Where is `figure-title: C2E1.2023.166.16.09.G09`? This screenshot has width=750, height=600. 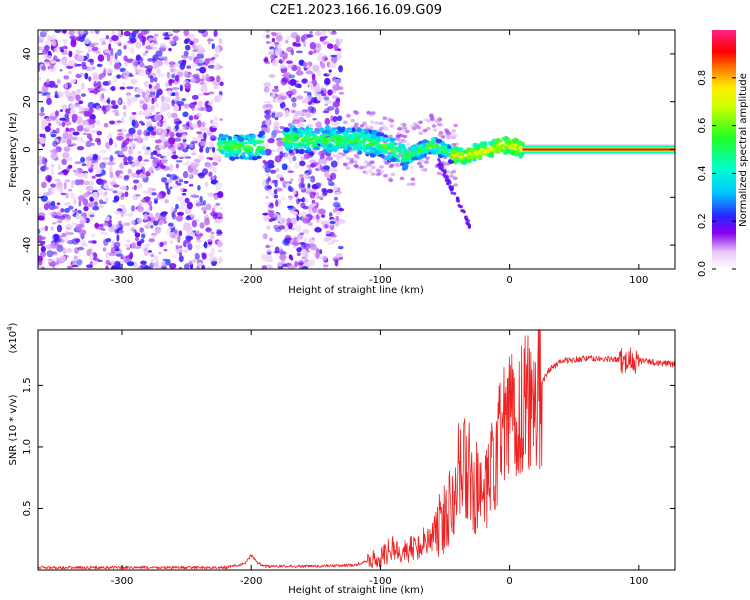 figure-title: C2E1.2023.166.16.09.G09 is located at coordinates (356, 10).